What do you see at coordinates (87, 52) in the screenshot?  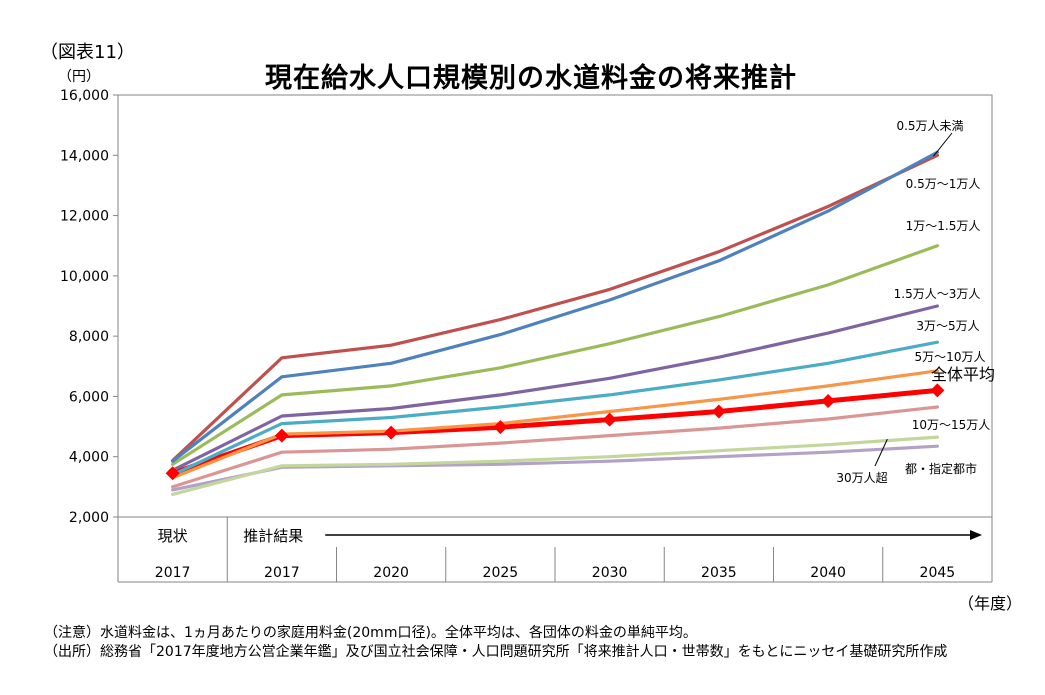 I see `figure-number-label: （図表11）` at bounding box center [87, 52].